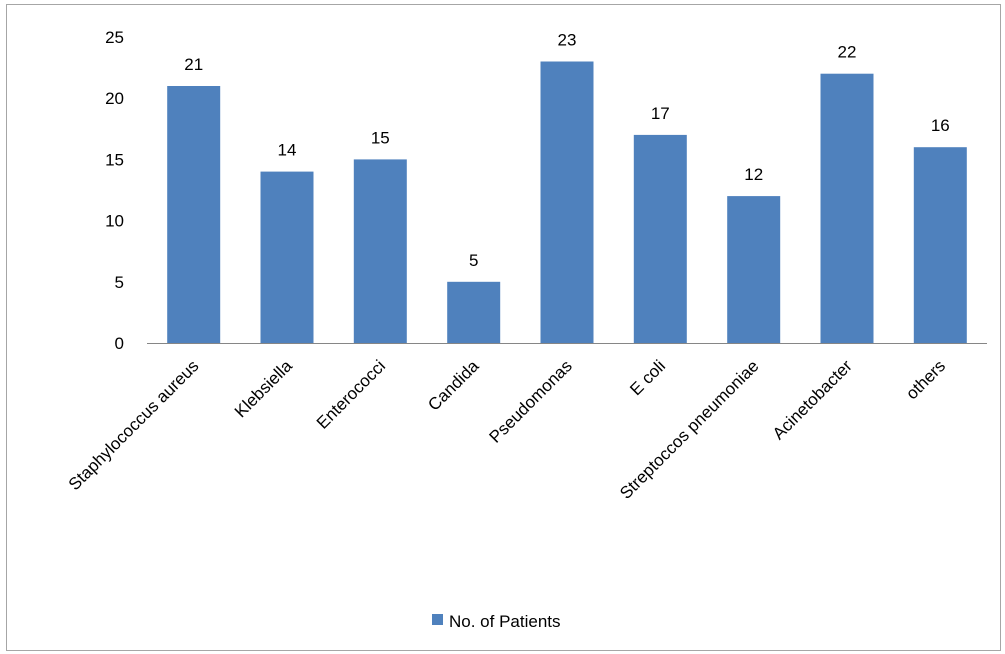 The width and height of the screenshot is (1005, 654). I want to click on legend-swatch, so click(437, 619).